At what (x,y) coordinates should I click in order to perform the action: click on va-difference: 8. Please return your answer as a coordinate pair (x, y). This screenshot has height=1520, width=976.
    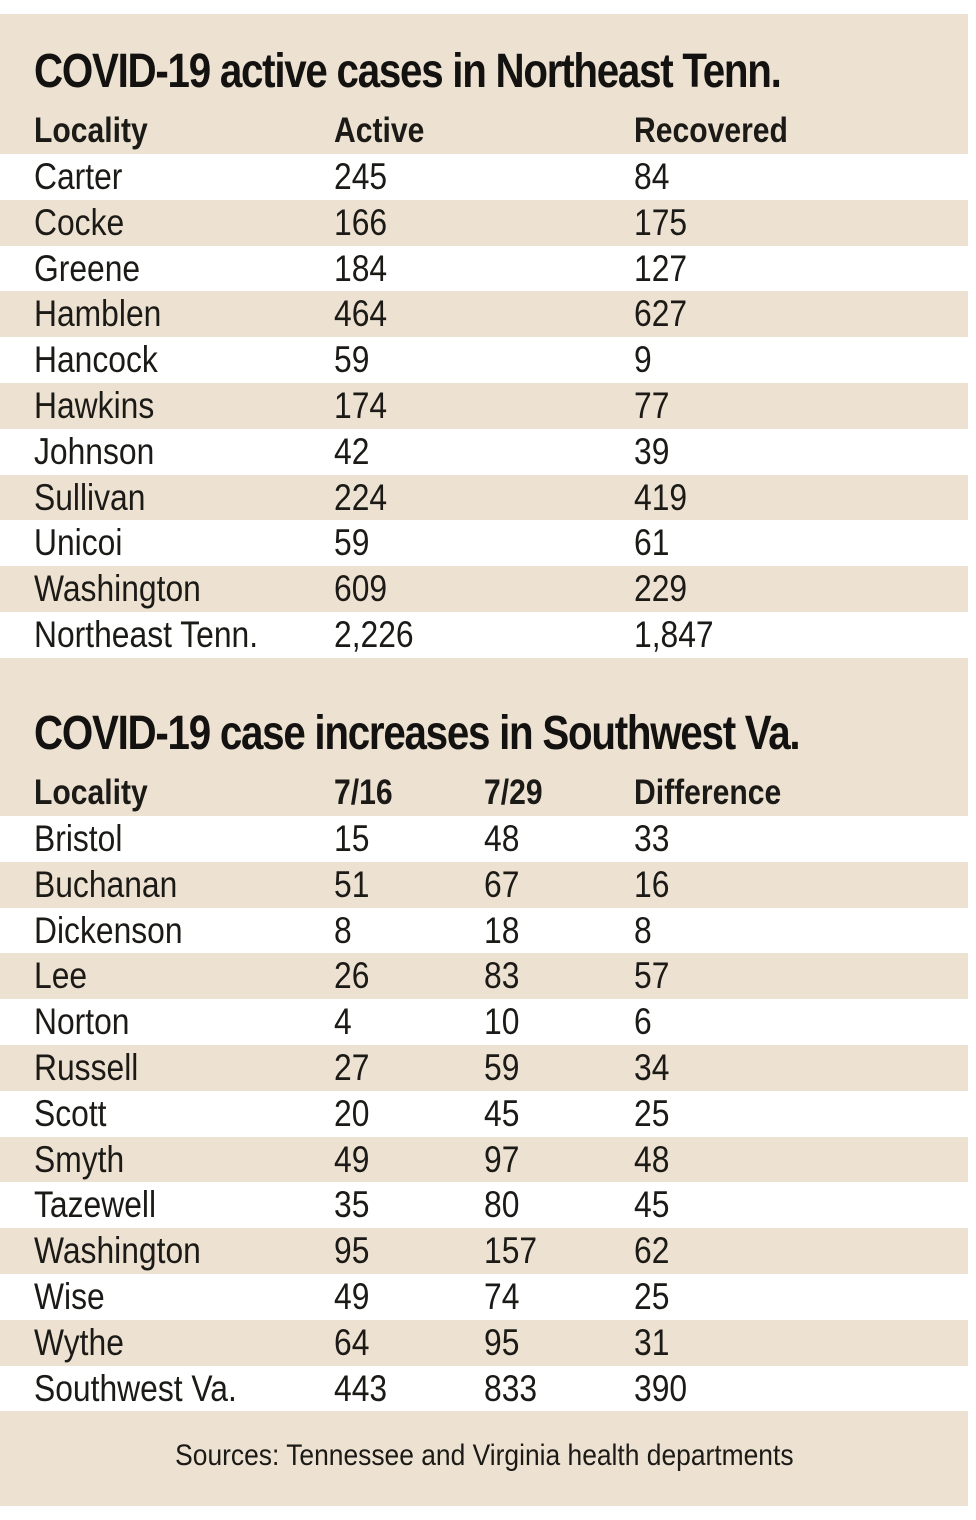
    Looking at the image, I should click on (643, 930).